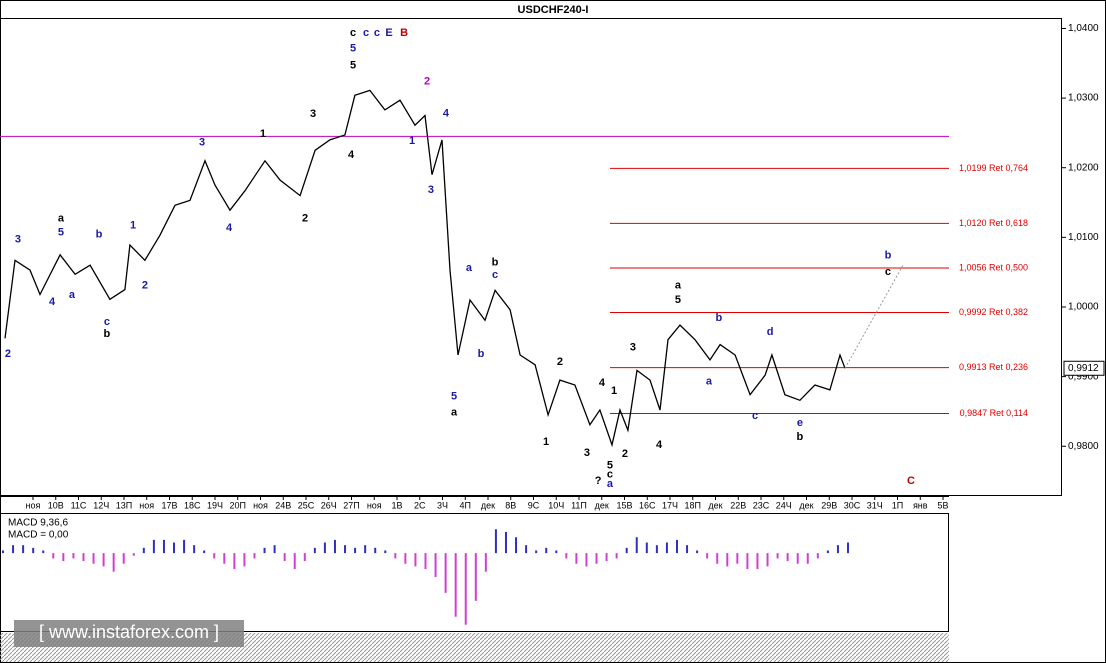 The image size is (1106, 663). I want to click on x-tick-label: 24В, so click(283, 505).